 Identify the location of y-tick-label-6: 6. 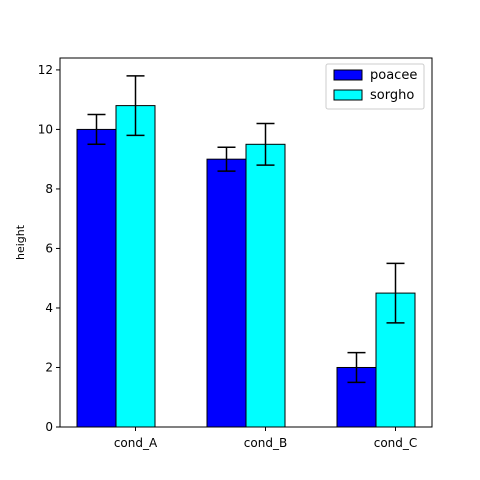
(49, 248).